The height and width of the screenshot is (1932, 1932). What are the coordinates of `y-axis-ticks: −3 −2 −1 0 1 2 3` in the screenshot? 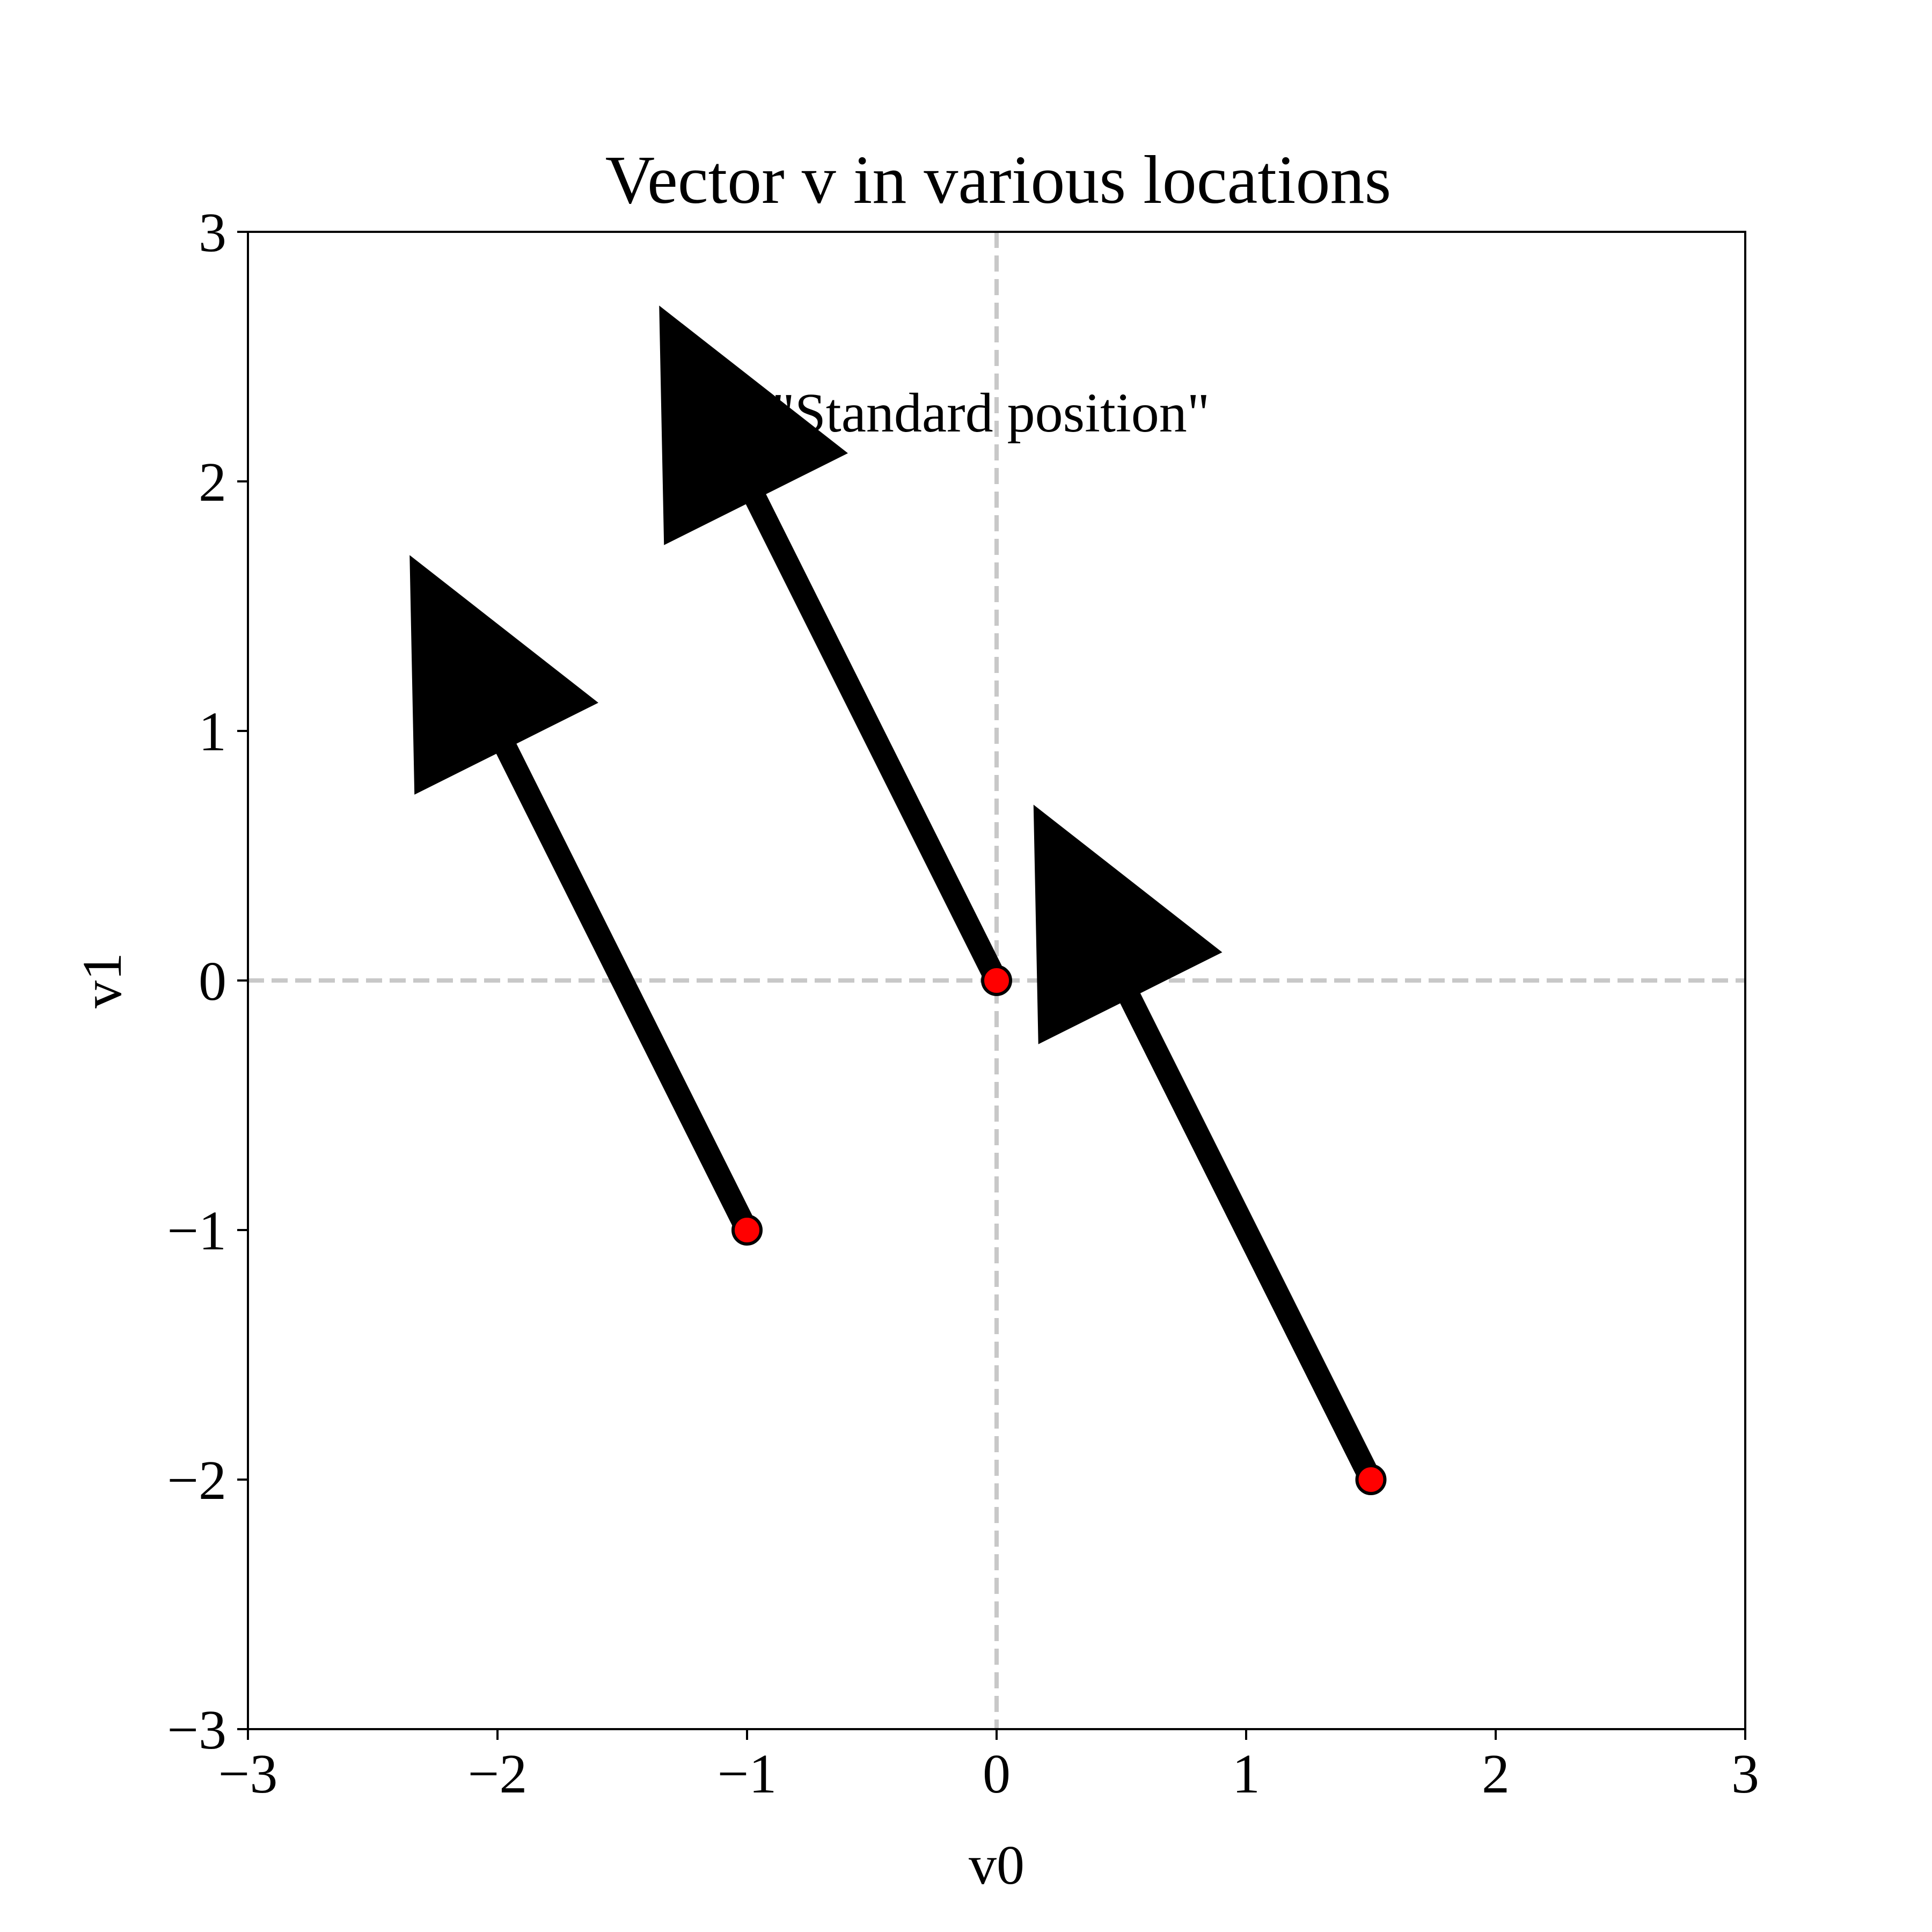 It's located at (207, 981).